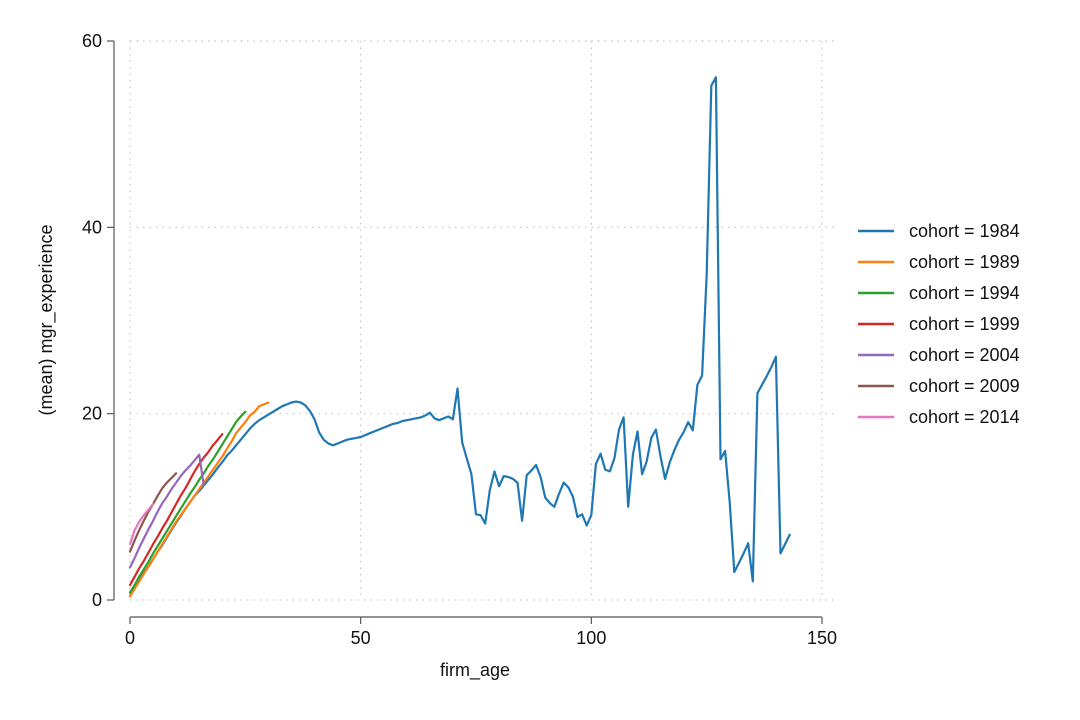  I want to click on series-line-cohort-2014, so click(141, 524).